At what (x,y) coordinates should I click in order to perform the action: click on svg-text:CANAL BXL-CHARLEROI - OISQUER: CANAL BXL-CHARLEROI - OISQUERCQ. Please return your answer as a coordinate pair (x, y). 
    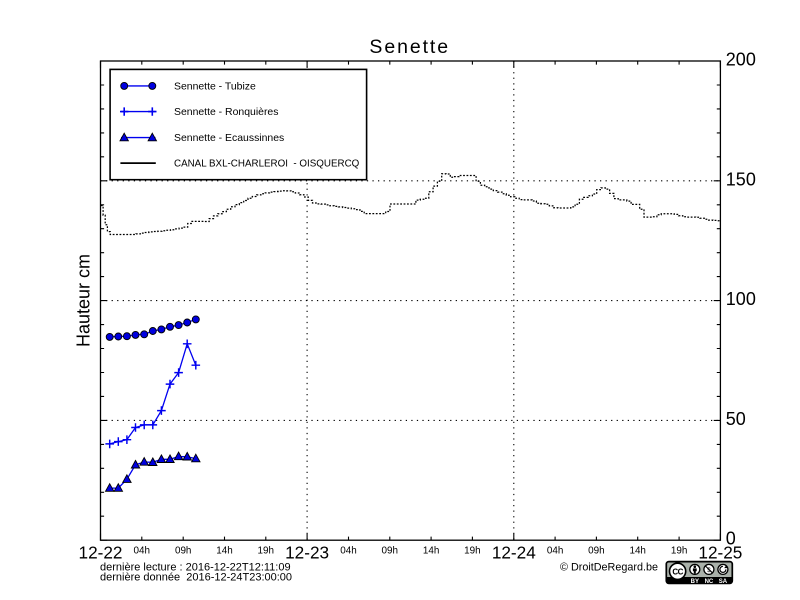
    Looking at the image, I should click on (267, 164).